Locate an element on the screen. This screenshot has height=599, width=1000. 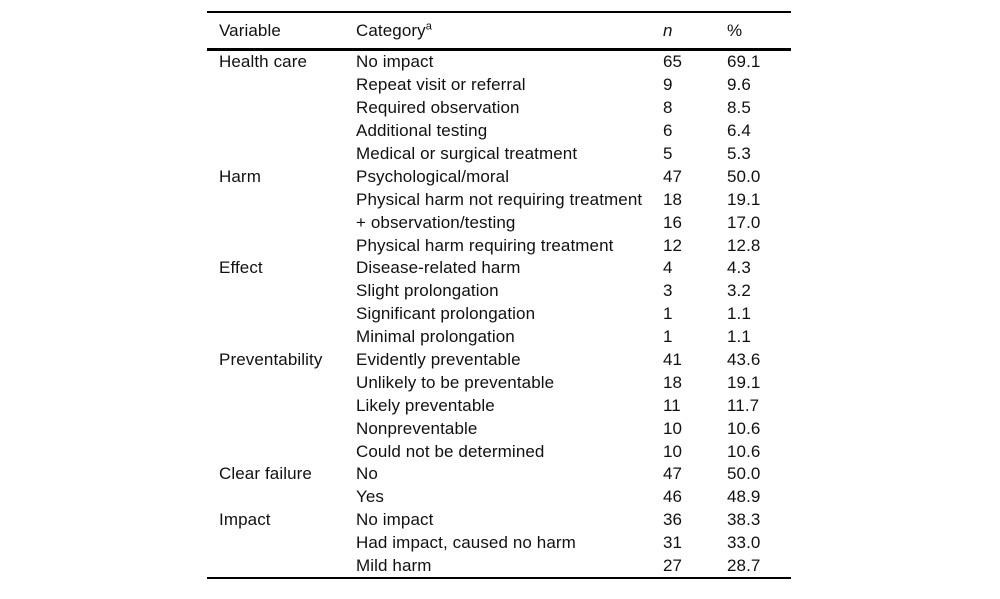
table-row: Additional testing 6 6.4 is located at coordinates (499, 131).